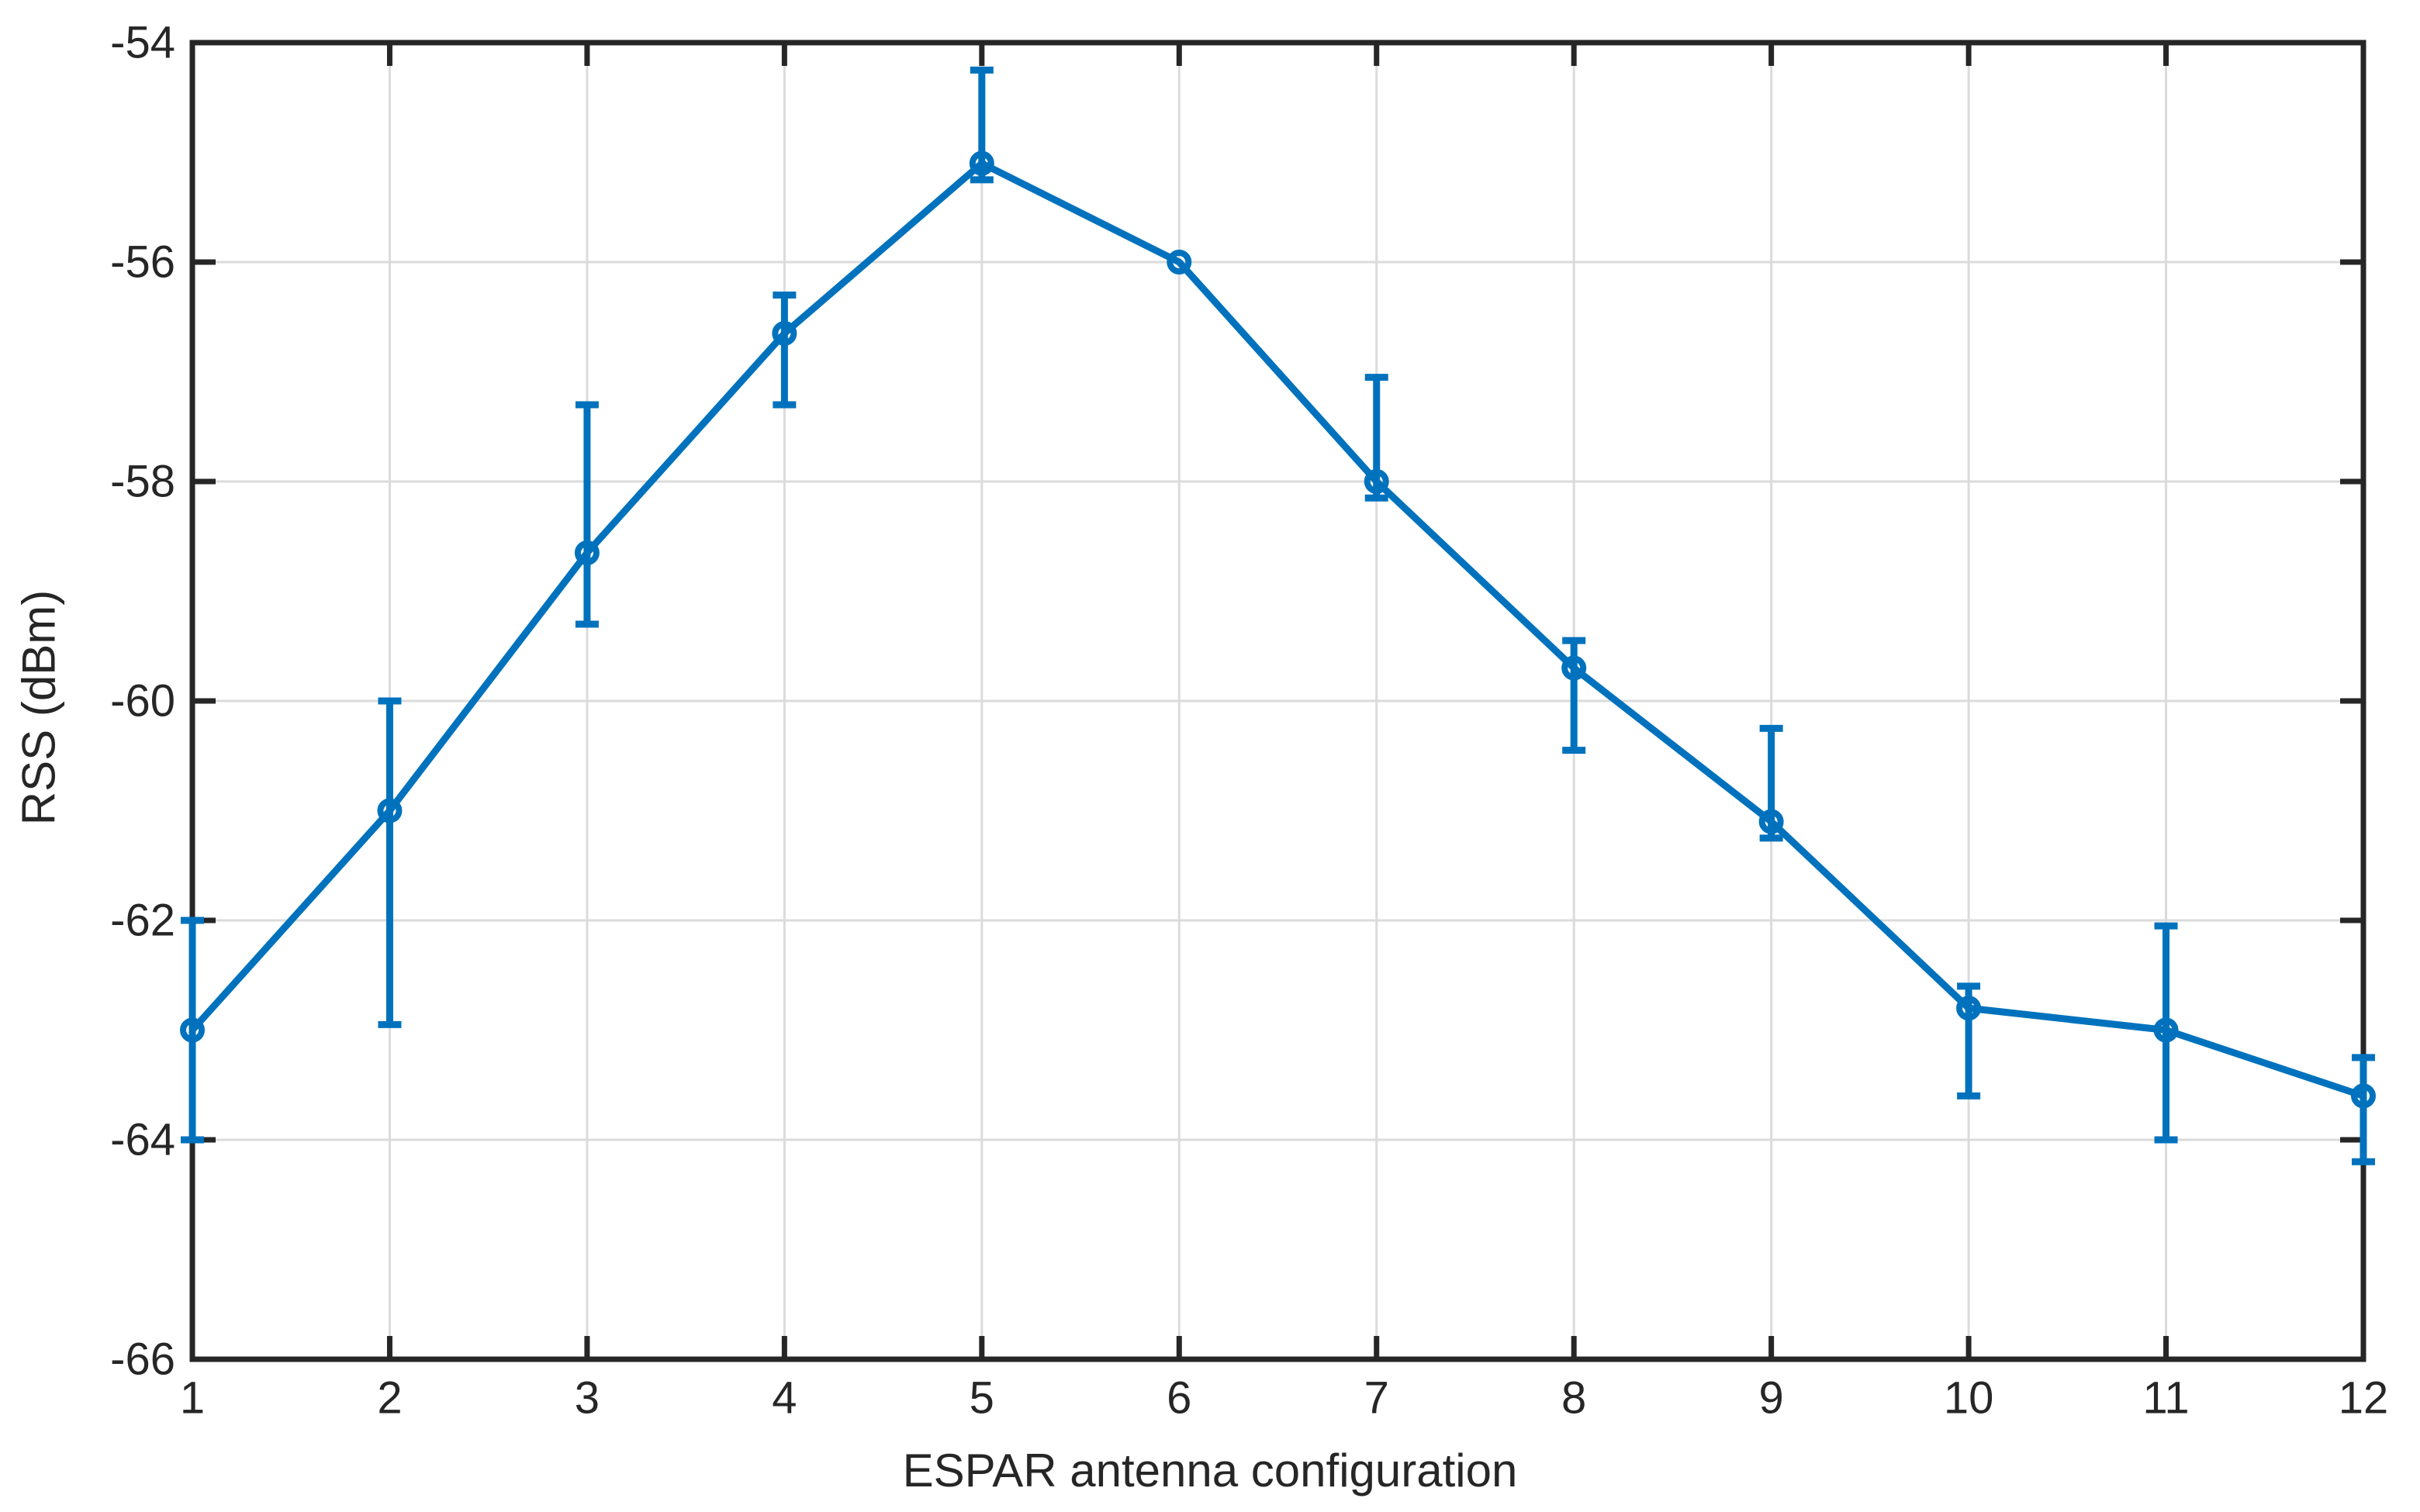 The width and height of the screenshot is (2420, 1512). I want to click on x-tick-label: 3, so click(587, 1398).